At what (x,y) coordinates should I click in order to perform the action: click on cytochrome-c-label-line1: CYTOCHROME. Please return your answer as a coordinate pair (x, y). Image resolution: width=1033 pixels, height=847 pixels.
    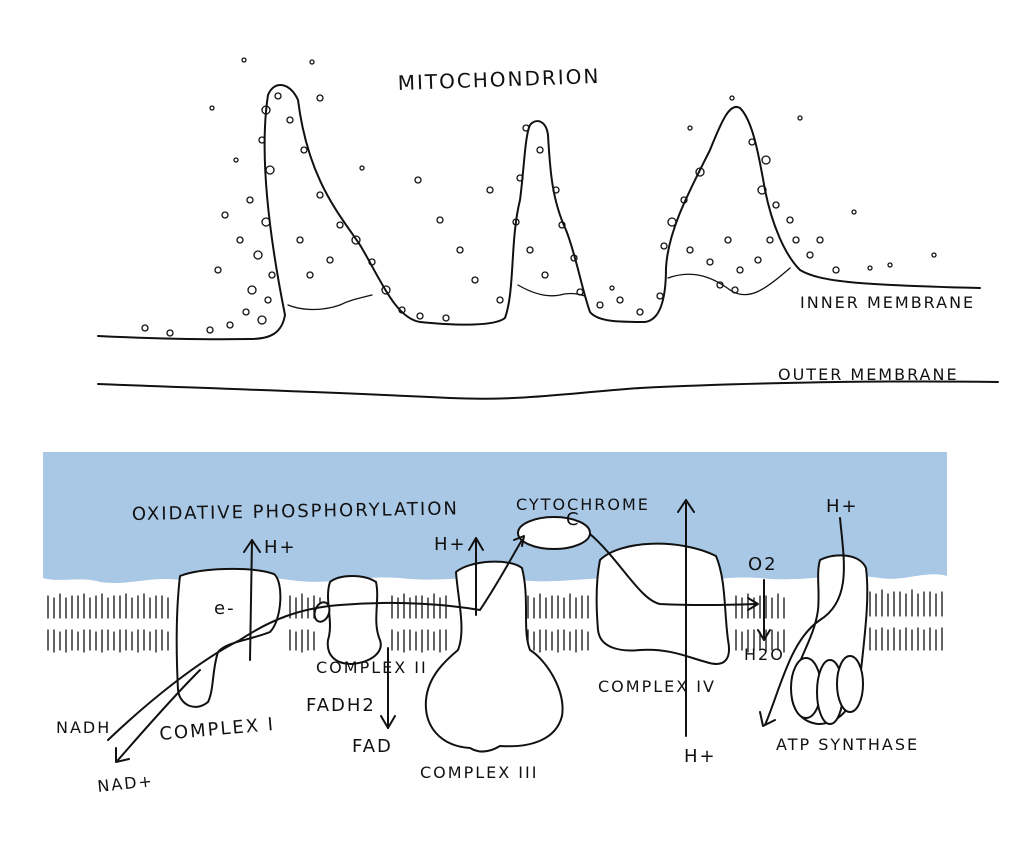
    Looking at the image, I should click on (583, 504).